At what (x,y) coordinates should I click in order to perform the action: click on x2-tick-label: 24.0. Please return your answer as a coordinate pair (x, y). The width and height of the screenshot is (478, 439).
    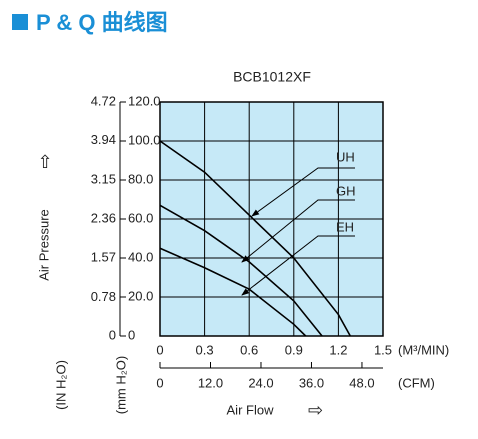
    Looking at the image, I should click on (260, 382).